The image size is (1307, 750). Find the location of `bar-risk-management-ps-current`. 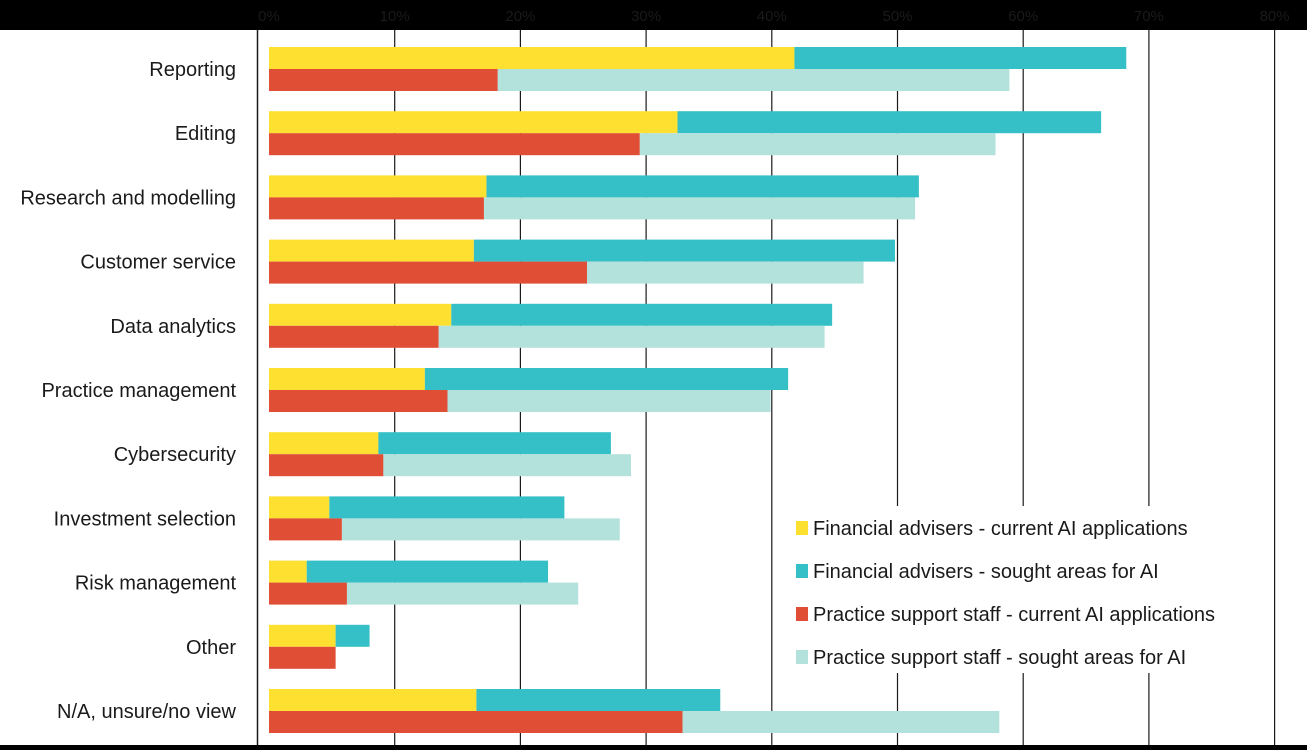

bar-risk-management-ps-current is located at coordinates (308, 593).